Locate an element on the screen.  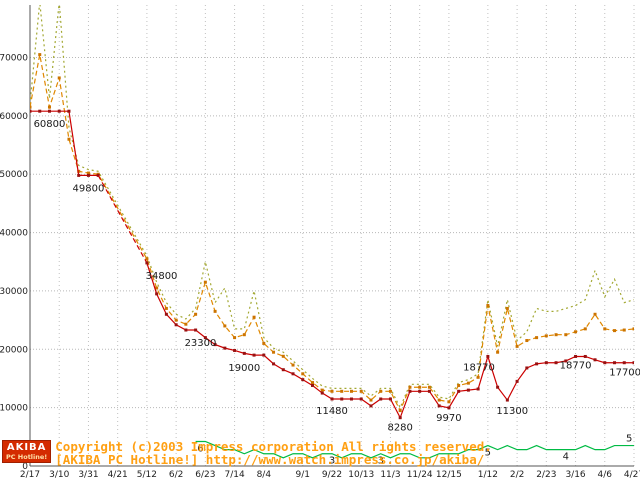
data-label: 17700 is located at coordinates (624, 373).